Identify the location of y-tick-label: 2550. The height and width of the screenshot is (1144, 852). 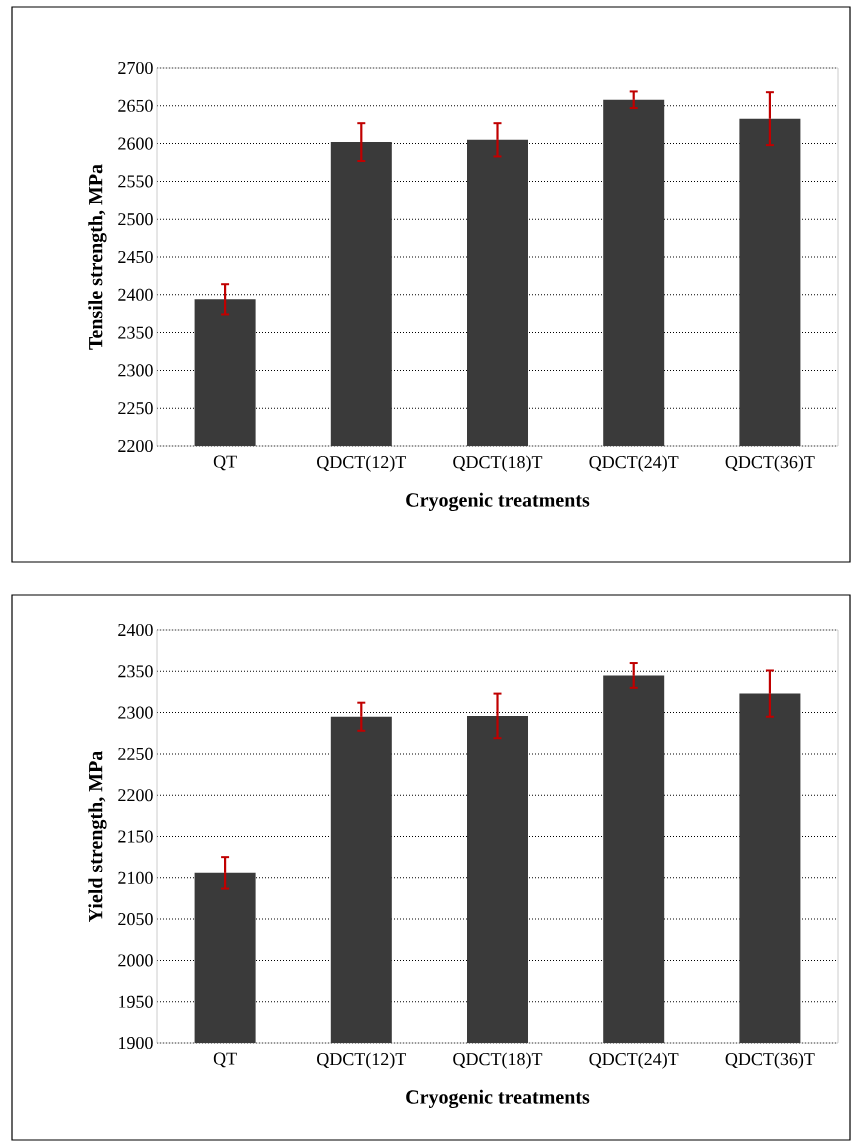
(135, 181).